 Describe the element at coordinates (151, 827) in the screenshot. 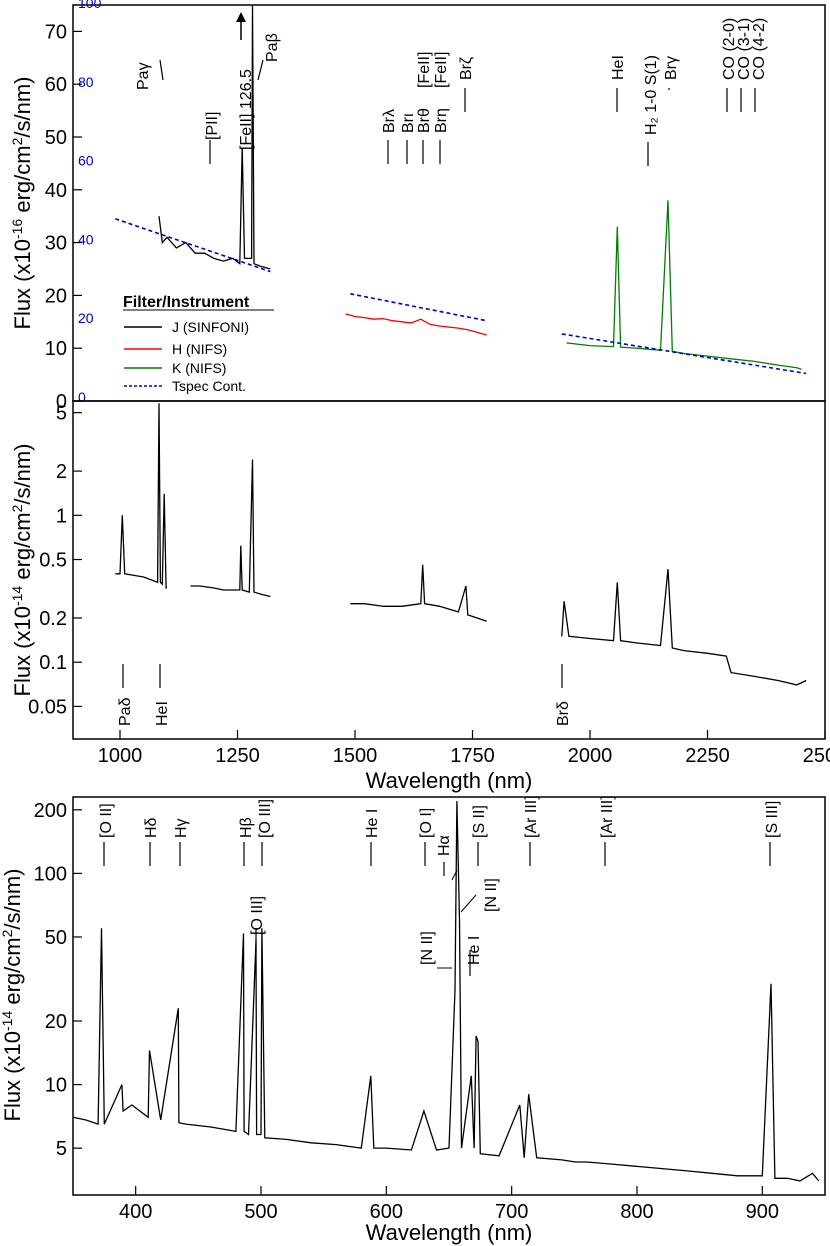

I see `bottom-line-label: Hδ` at that location.